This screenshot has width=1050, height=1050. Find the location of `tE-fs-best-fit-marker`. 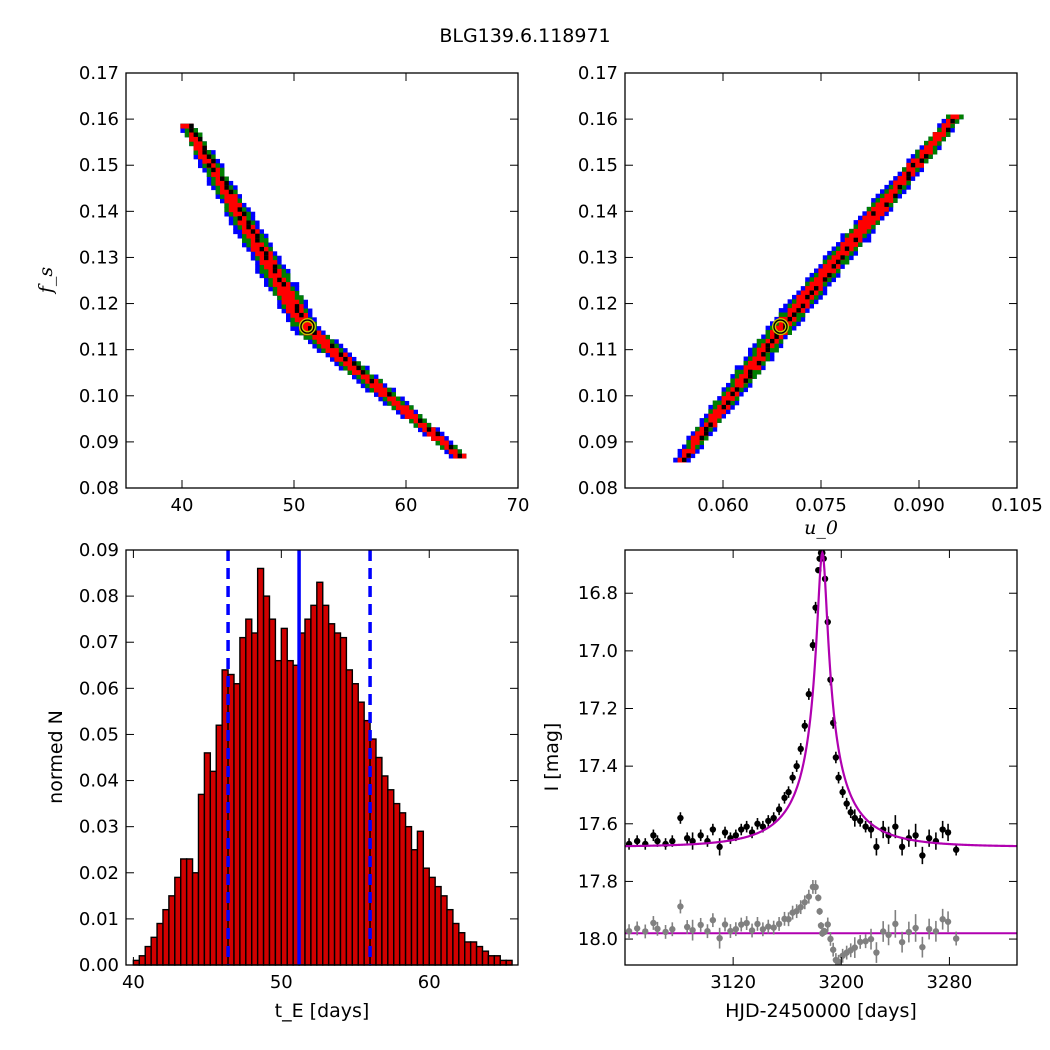

tE-fs-best-fit-marker is located at coordinates (307, 327).